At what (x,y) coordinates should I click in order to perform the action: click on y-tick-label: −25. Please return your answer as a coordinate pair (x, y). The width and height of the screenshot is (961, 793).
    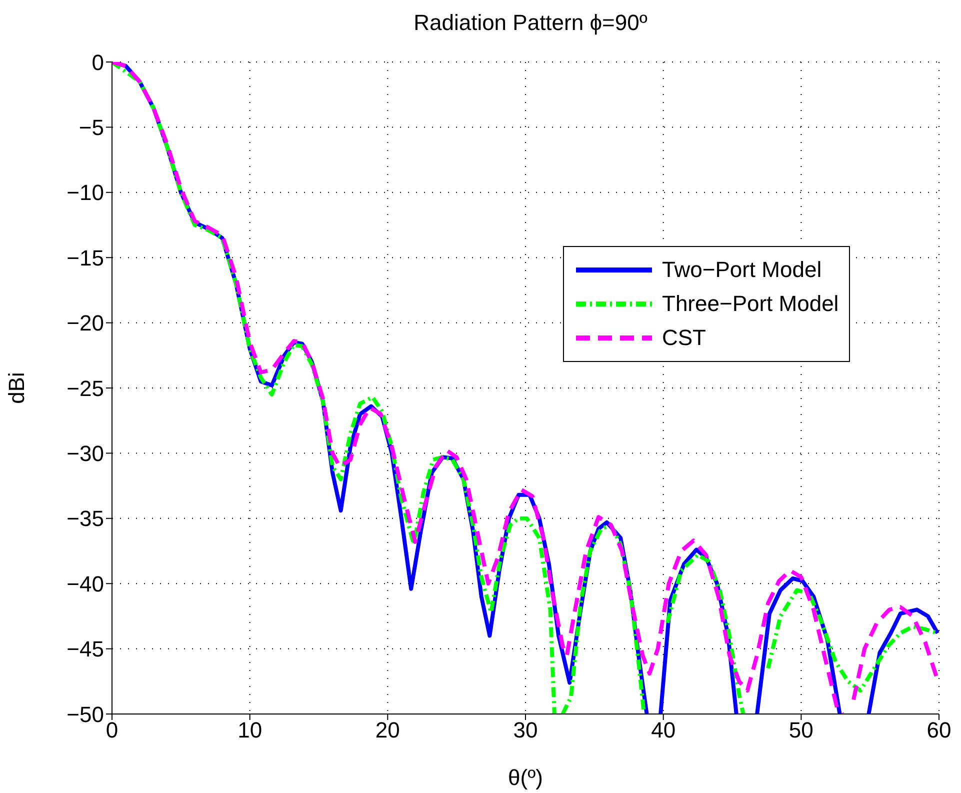
    Looking at the image, I should click on (85, 388).